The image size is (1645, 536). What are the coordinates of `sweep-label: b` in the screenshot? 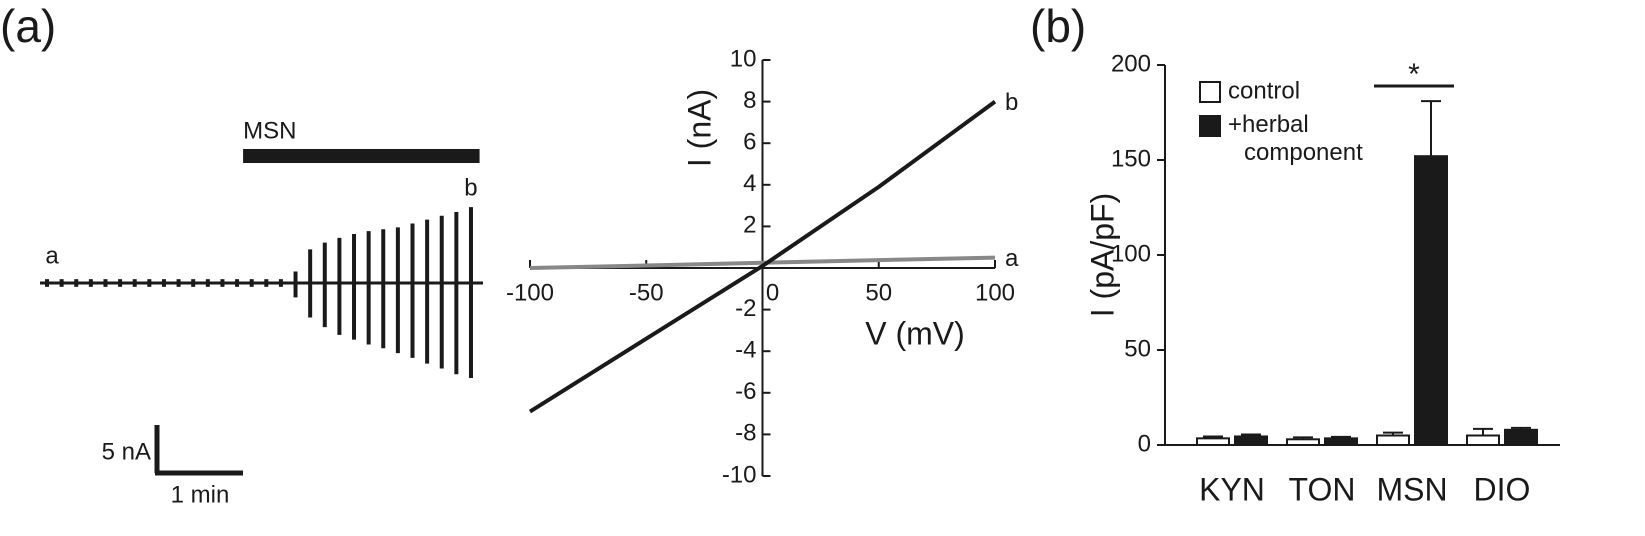 It's located at (470, 188).